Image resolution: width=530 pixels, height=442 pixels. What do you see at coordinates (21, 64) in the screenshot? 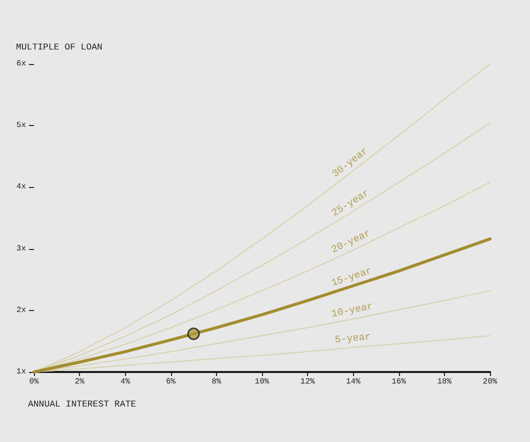
I see `y-tick-label: 6x` at bounding box center [21, 64].